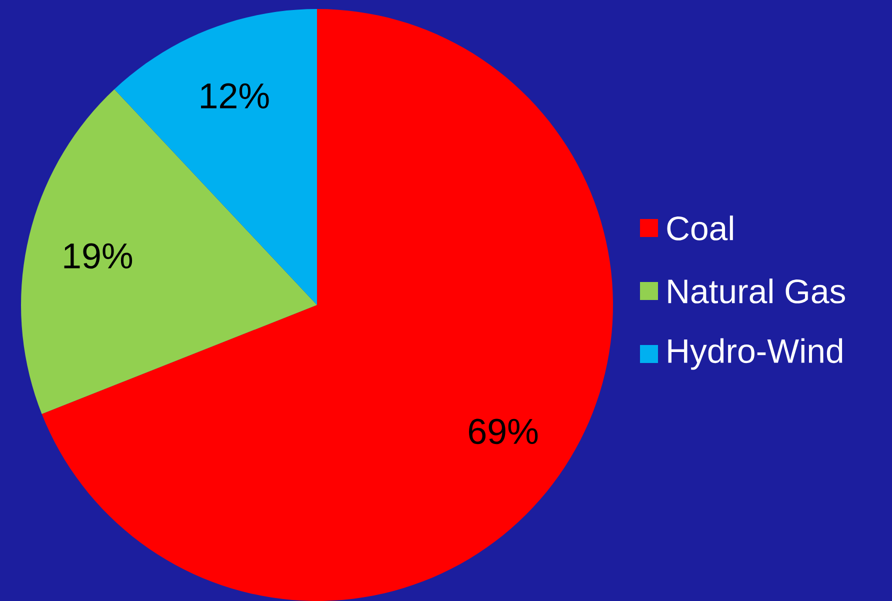 The height and width of the screenshot is (601, 892). Describe the element at coordinates (98, 256) in the screenshot. I see `data-label: 19%` at that location.